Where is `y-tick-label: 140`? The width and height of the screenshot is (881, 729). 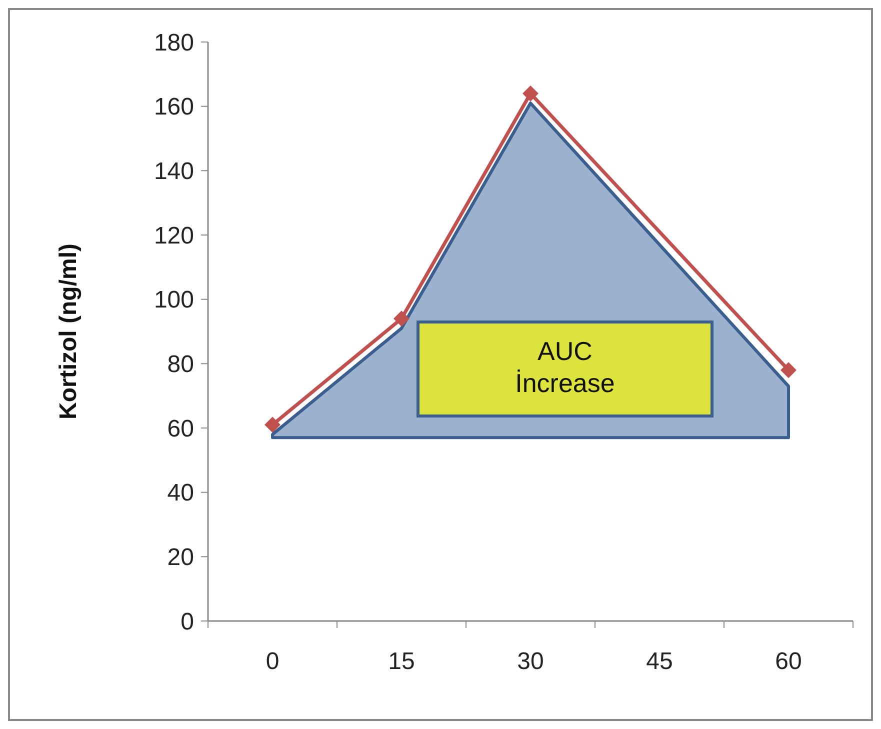 y-tick-label: 140 is located at coordinates (174, 172).